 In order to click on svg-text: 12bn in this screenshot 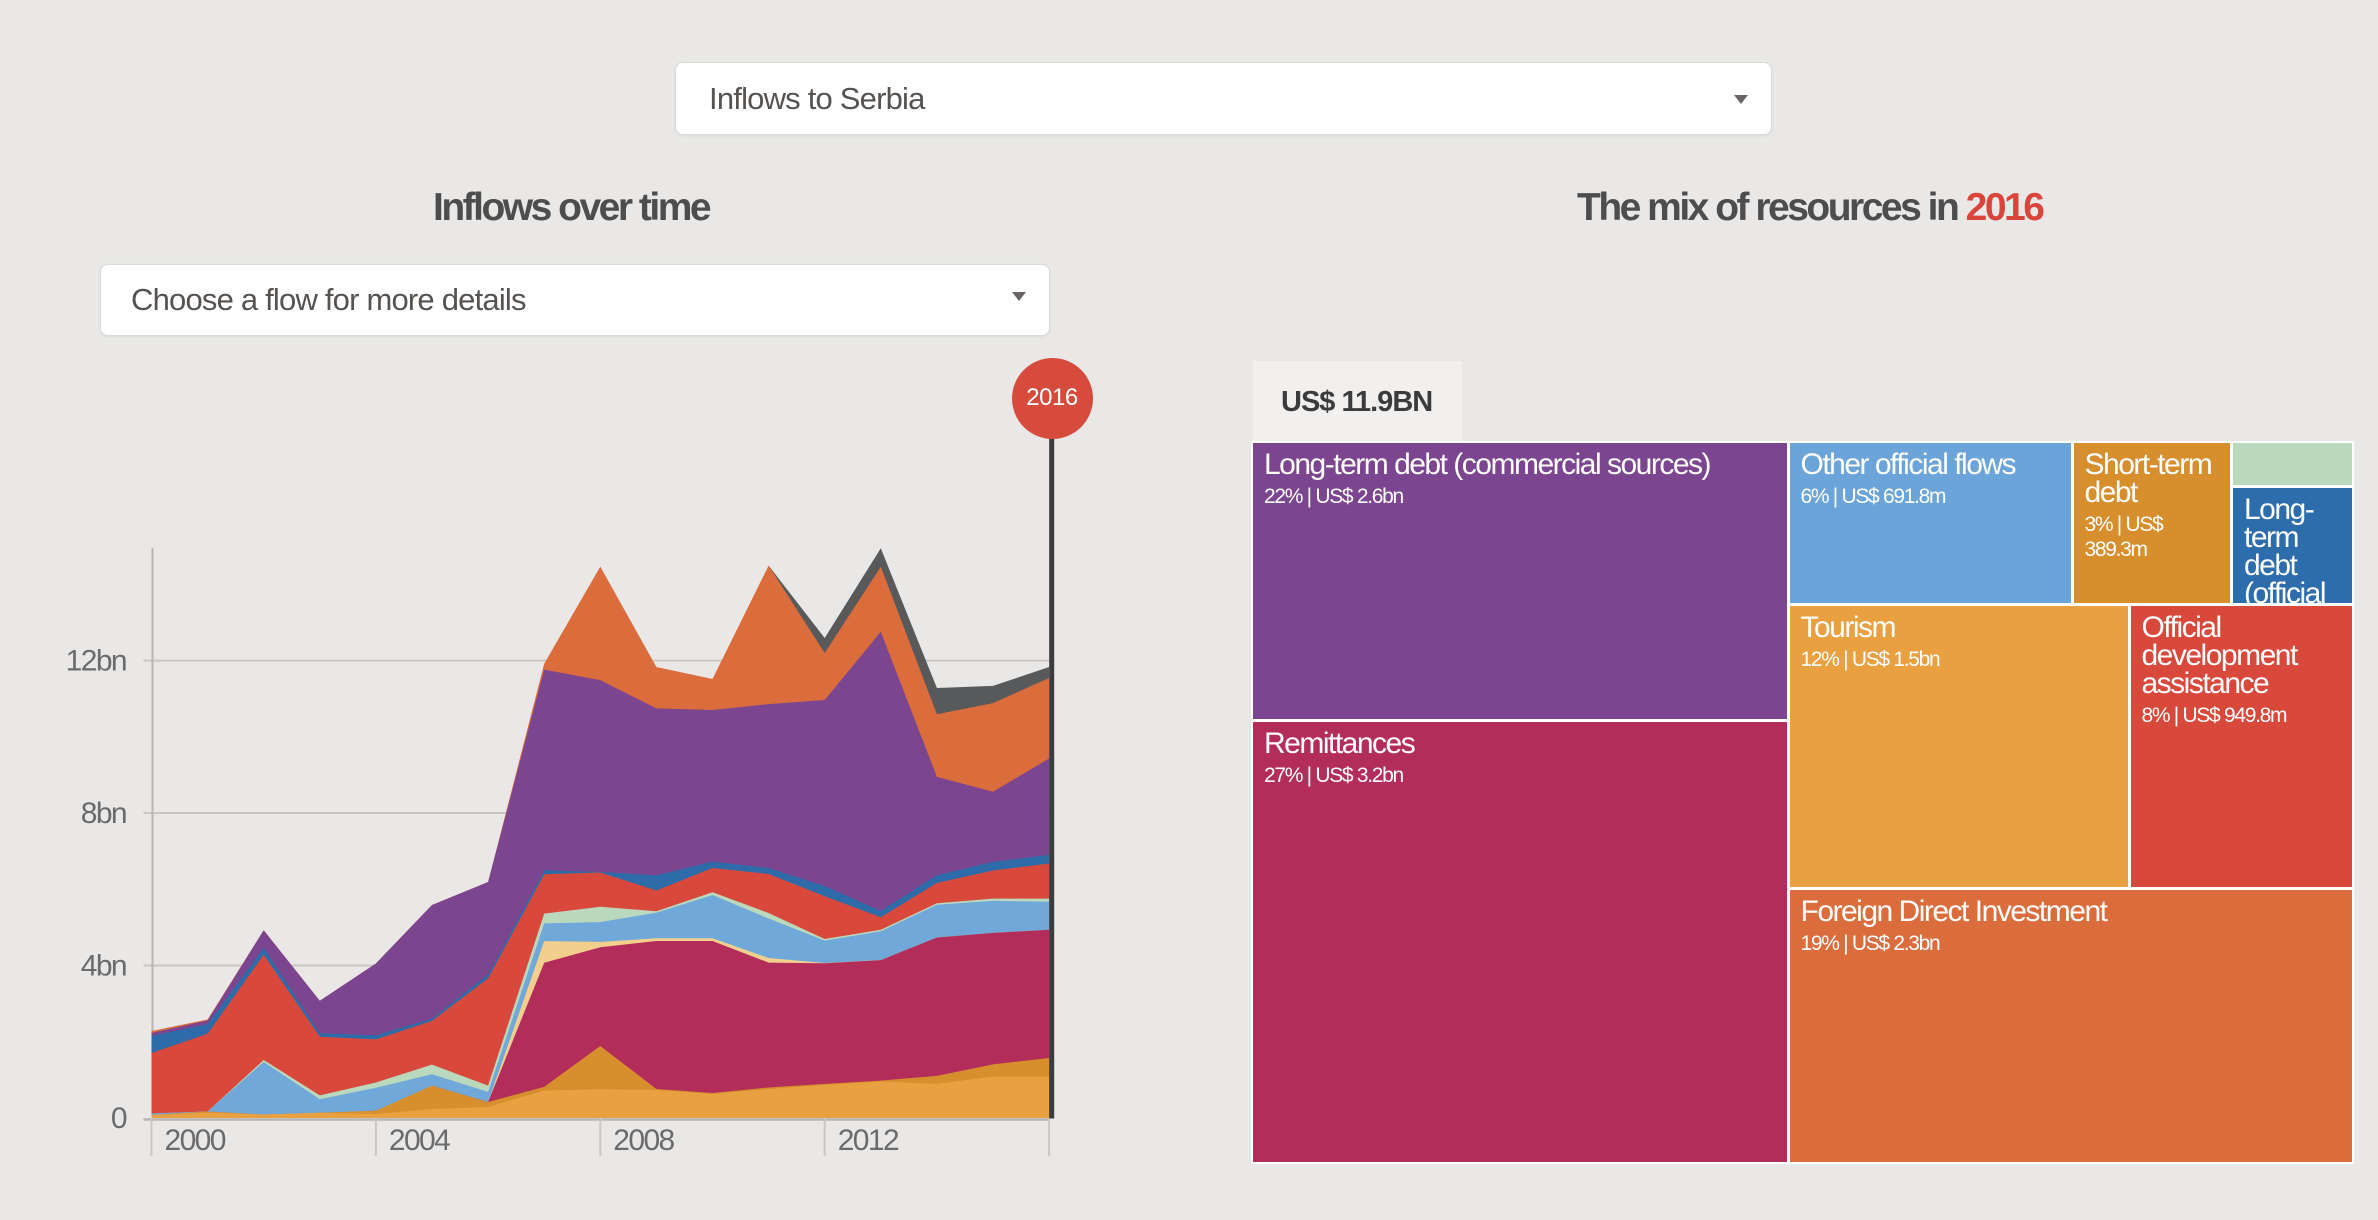, I will do `click(96, 661)`.